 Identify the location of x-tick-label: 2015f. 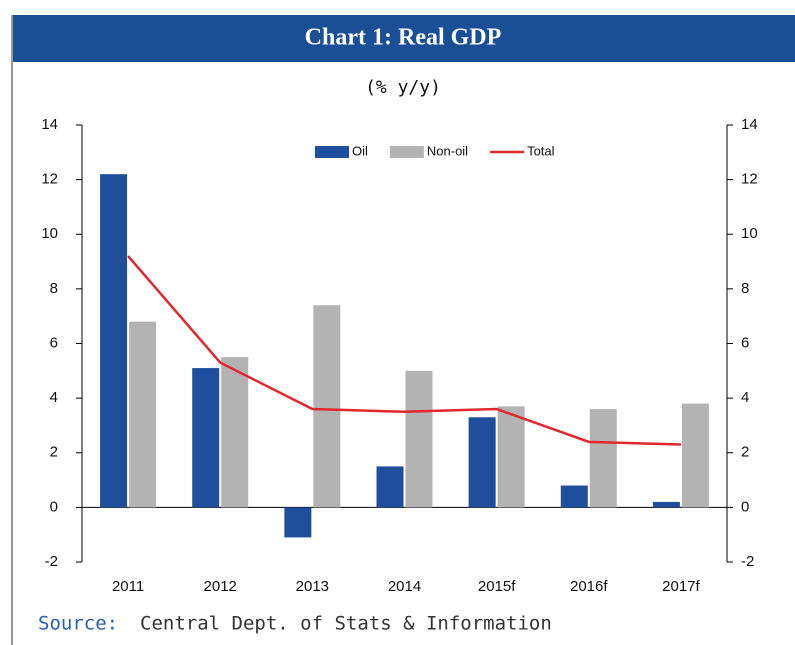
(497, 586).